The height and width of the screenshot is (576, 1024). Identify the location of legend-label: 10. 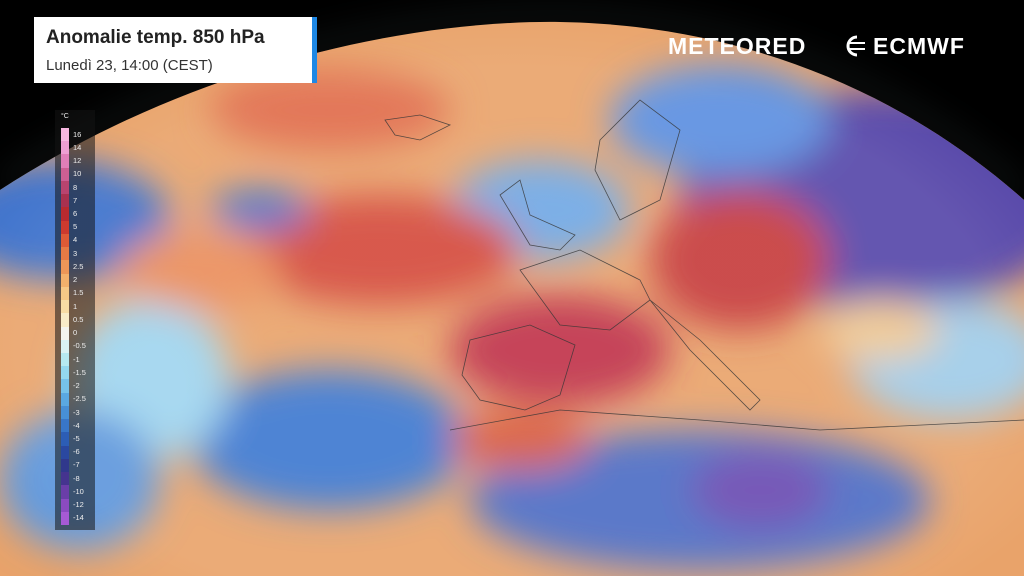
(77, 174).